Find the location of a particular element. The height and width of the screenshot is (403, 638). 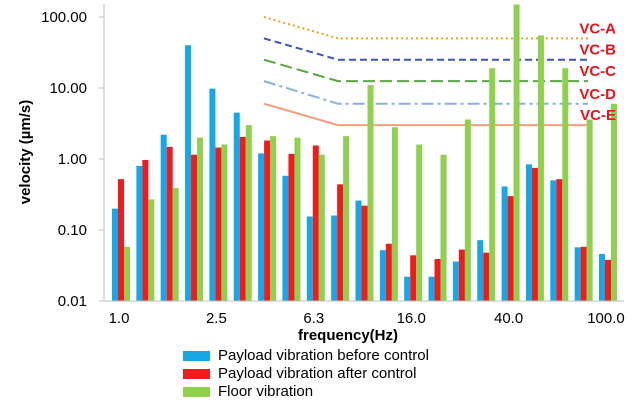

y-axis-title: velocity (µm/s) is located at coordinates (25, 152).